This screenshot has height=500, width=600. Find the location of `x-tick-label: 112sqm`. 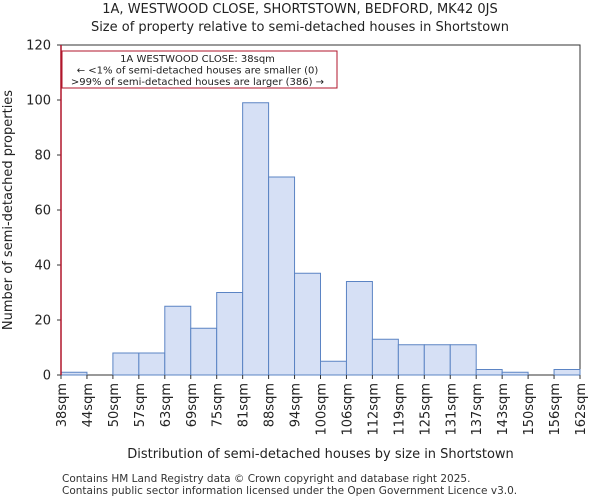

x-tick-label: 112sqm is located at coordinates (373, 409).